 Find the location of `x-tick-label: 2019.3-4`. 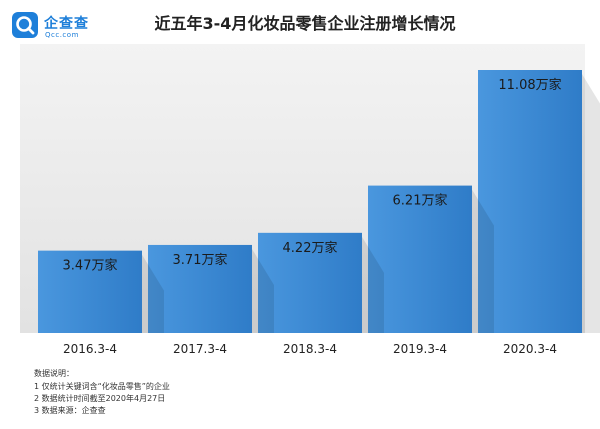

x-tick-label: 2019.3-4 is located at coordinates (420, 349).